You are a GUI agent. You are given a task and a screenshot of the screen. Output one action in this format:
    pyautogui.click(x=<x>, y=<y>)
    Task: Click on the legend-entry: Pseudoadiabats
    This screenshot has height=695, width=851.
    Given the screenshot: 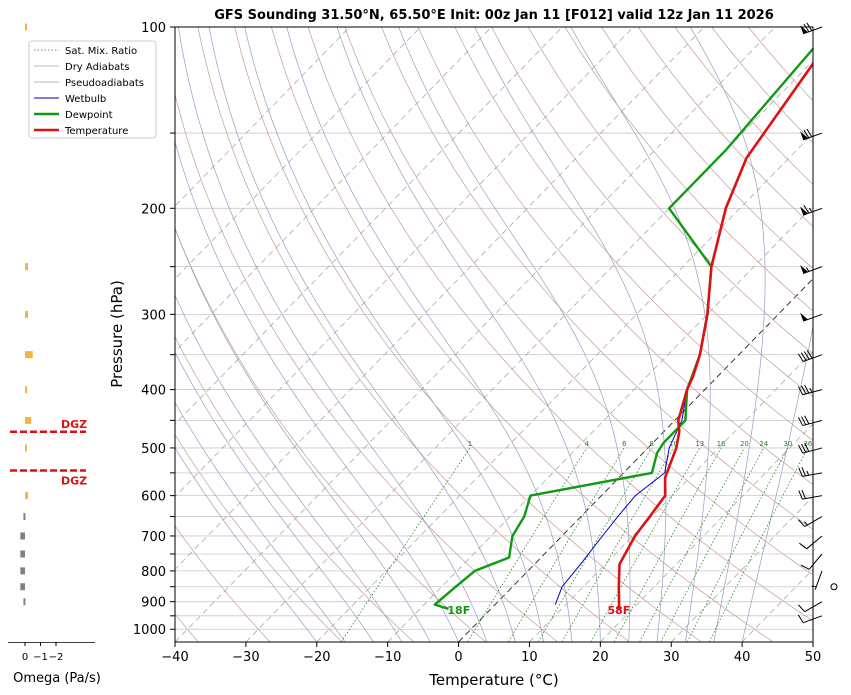 What is the action you would take?
    pyautogui.click(x=104, y=83)
    